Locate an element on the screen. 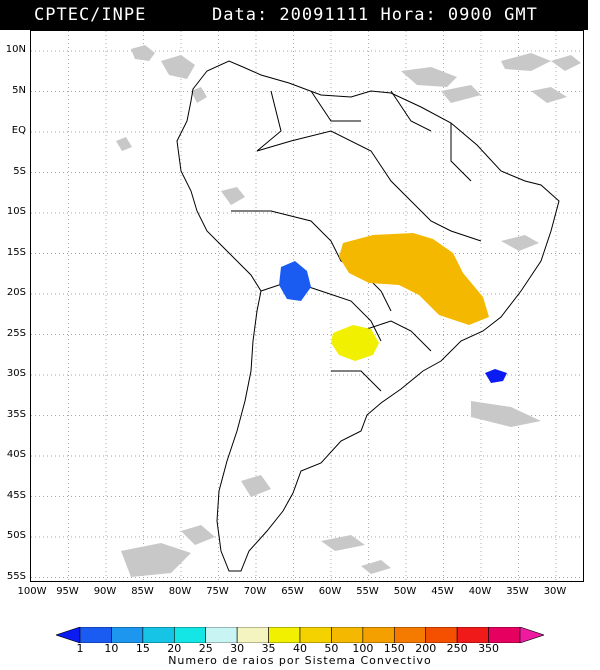  colorbar-tick-label: 250 is located at coordinates (457, 648).